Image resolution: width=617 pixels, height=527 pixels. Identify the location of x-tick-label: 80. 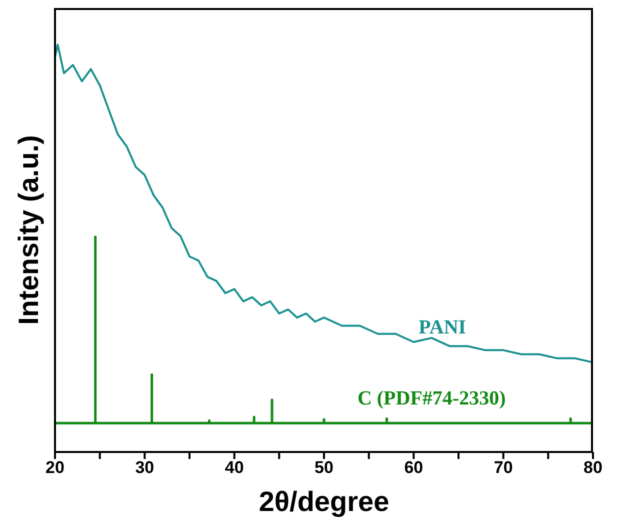
(593, 468).